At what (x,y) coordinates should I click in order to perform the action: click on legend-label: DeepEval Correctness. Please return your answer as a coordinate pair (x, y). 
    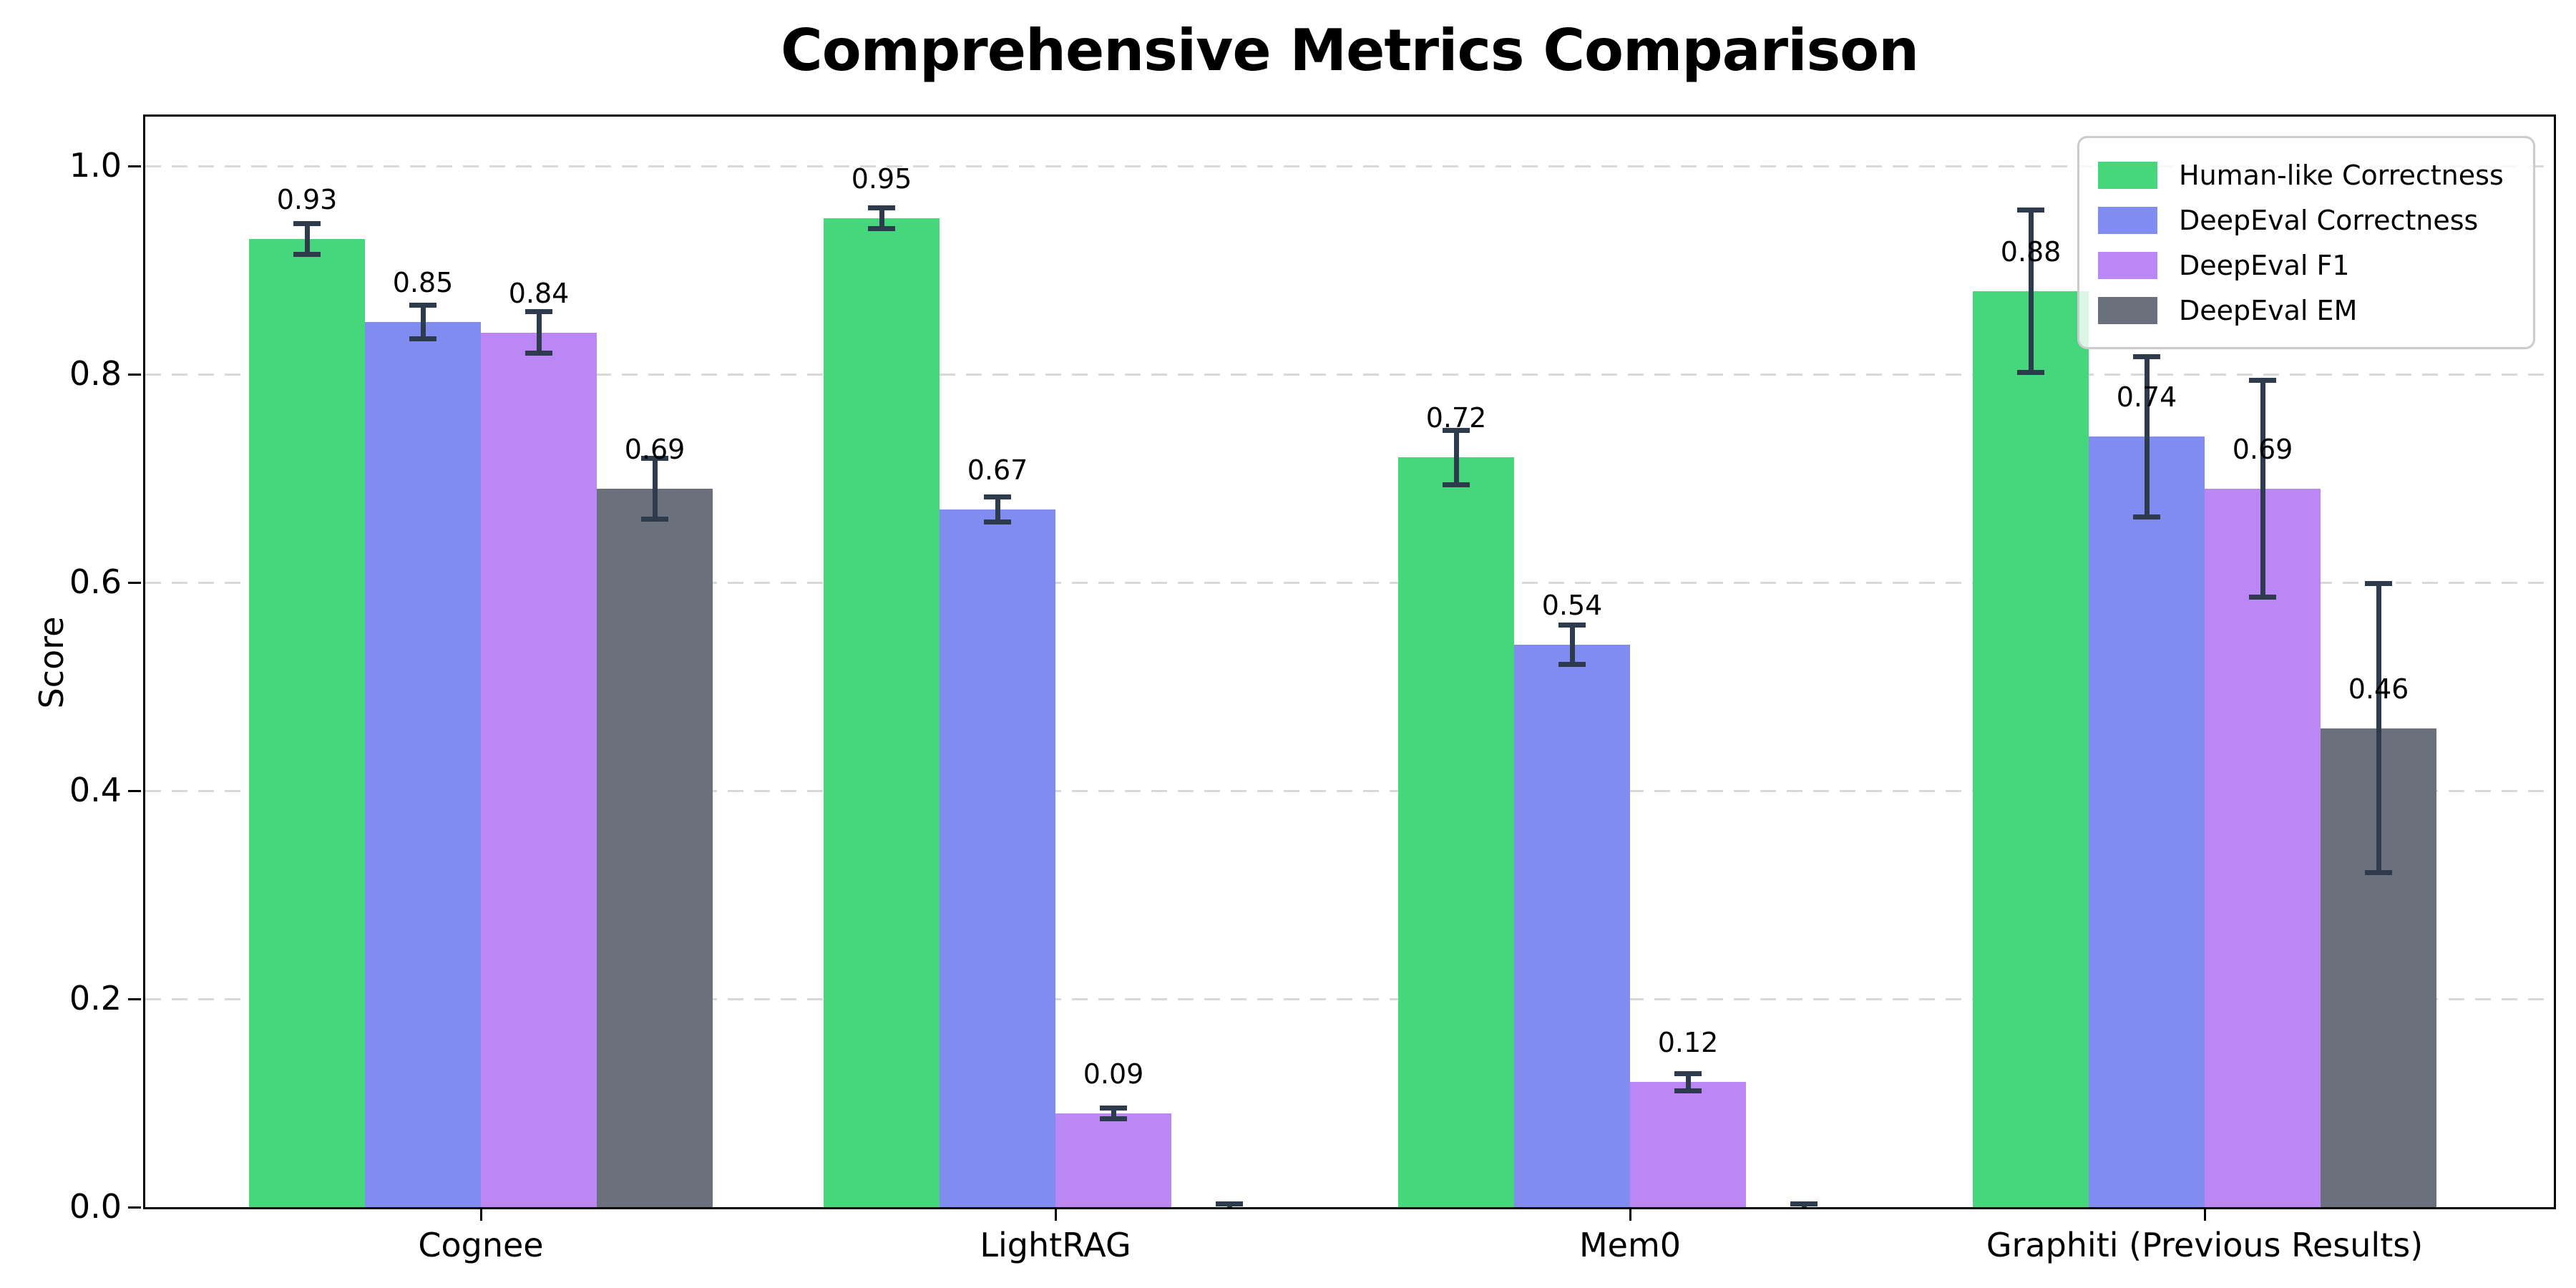
    Looking at the image, I should click on (2329, 220).